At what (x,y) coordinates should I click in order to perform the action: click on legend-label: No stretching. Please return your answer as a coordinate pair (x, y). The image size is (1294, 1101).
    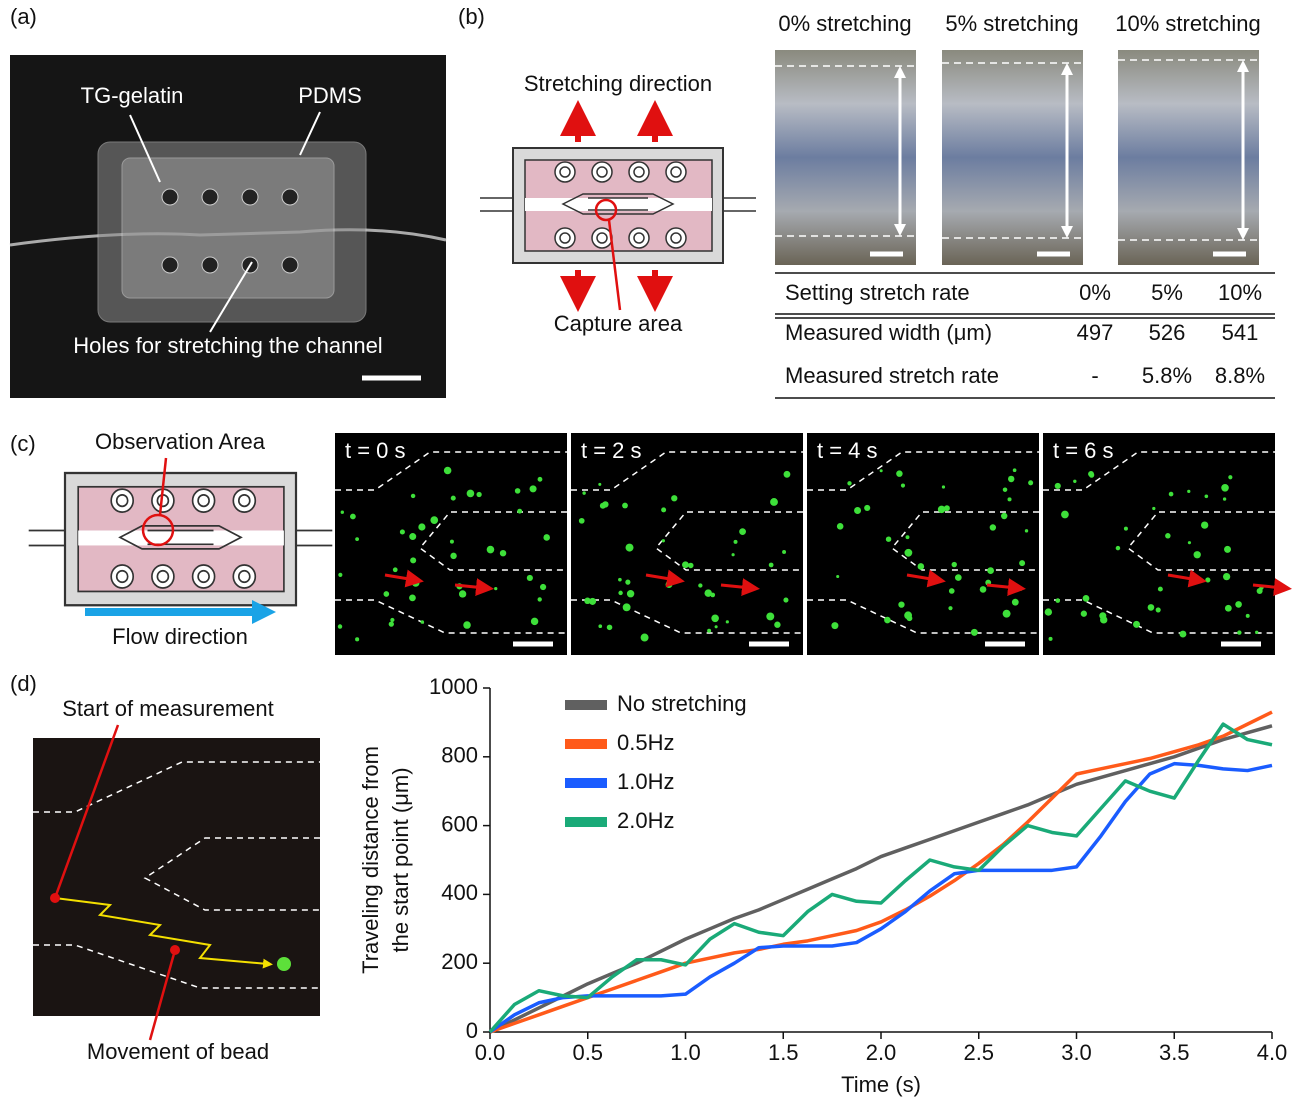
    Looking at the image, I should click on (682, 703).